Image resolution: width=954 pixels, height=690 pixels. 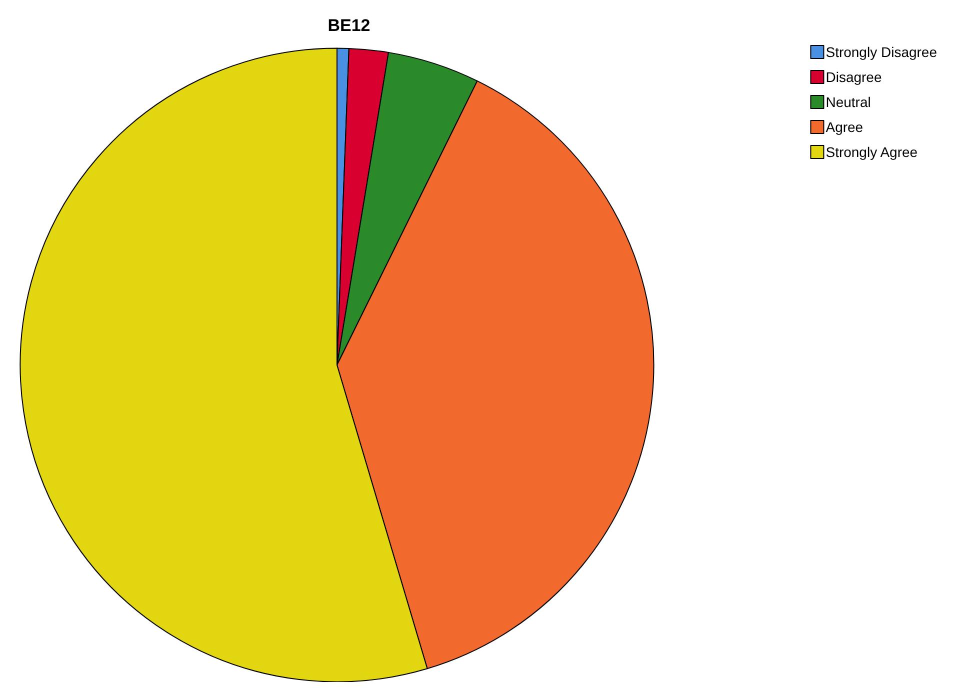 What do you see at coordinates (848, 102) in the screenshot?
I see `legend-label: Neutral` at bounding box center [848, 102].